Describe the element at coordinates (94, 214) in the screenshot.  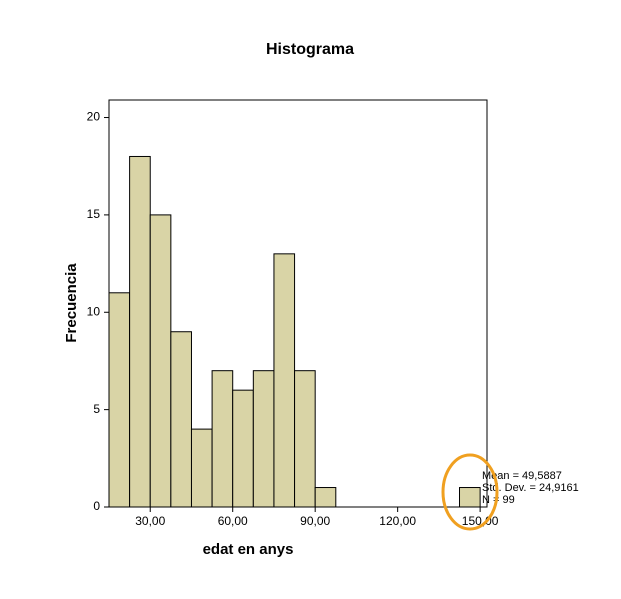
I see `y-tick-label: 15` at that location.